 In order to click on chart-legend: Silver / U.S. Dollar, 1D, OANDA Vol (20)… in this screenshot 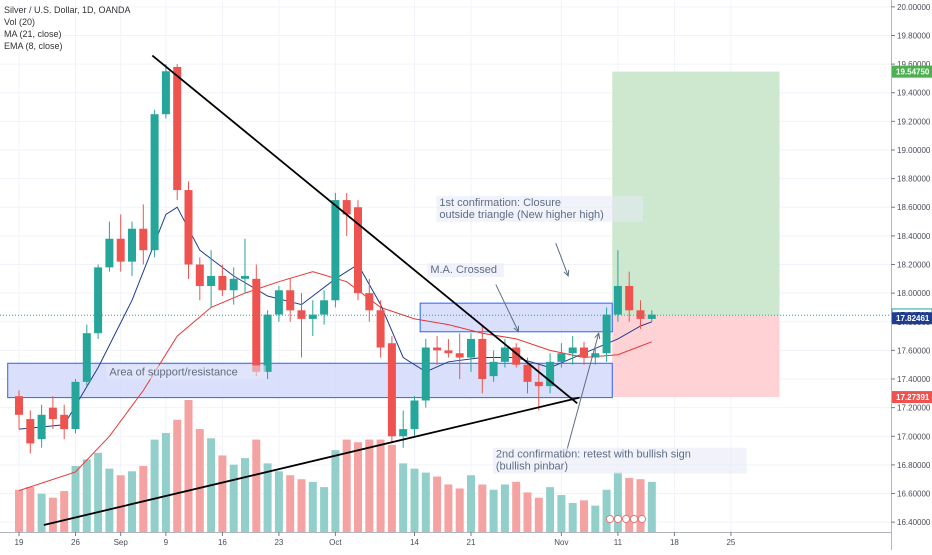, I will do `click(67, 28)`.